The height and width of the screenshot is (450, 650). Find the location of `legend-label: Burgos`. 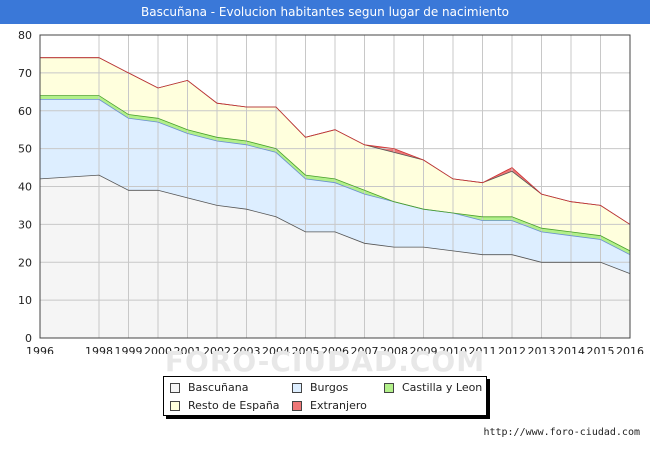

legend-label: Burgos is located at coordinates (329, 387).